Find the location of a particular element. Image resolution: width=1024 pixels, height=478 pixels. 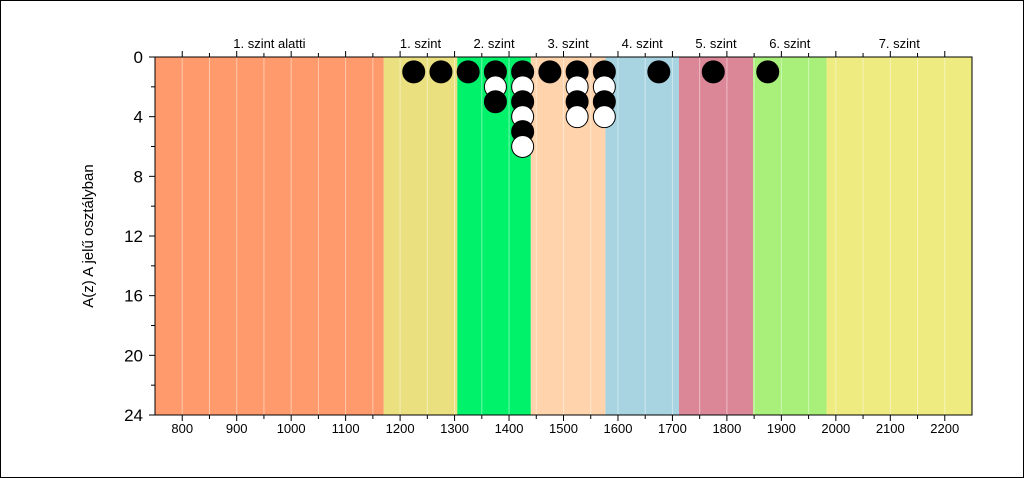

x-tick-label: 900 is located at coordinates (237, 428).